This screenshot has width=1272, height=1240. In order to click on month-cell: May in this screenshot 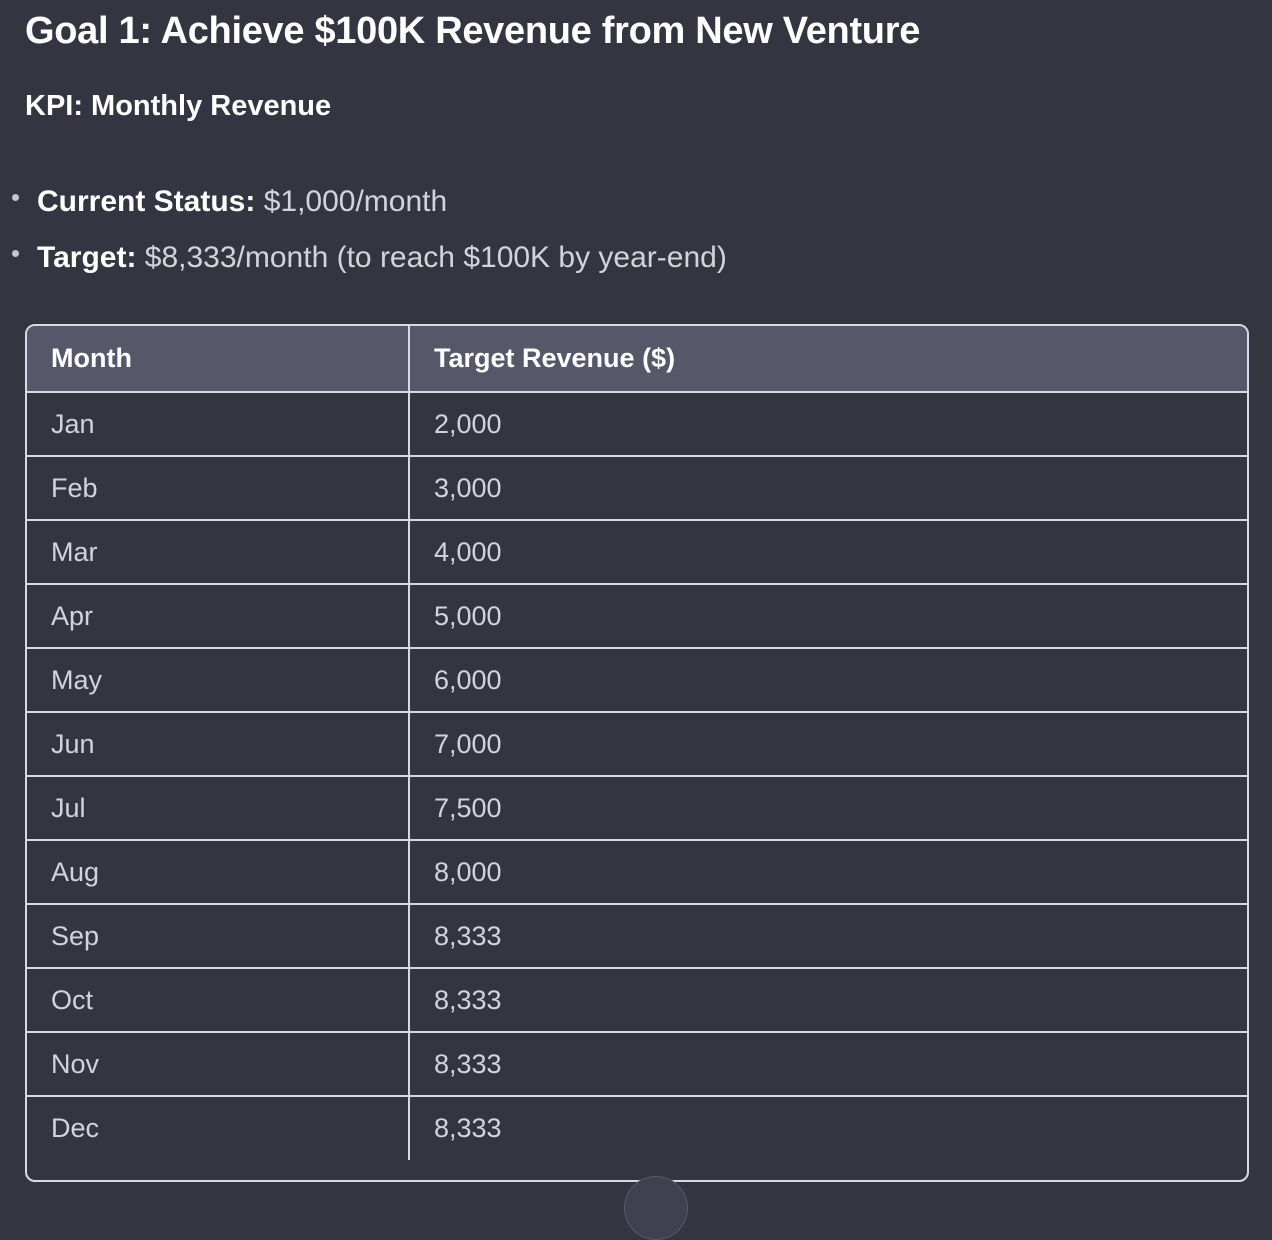, I will do `click(218, 680)`.